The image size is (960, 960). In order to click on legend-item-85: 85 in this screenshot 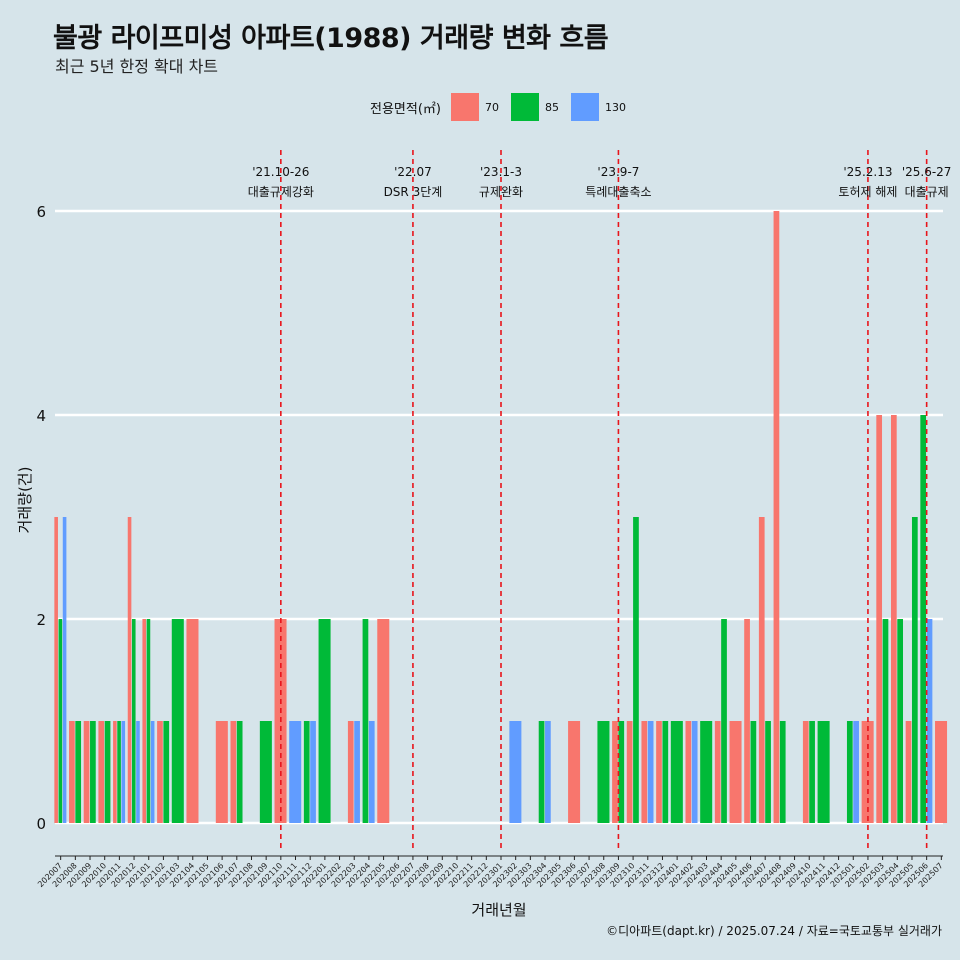, I will do `click(536, 107)`.